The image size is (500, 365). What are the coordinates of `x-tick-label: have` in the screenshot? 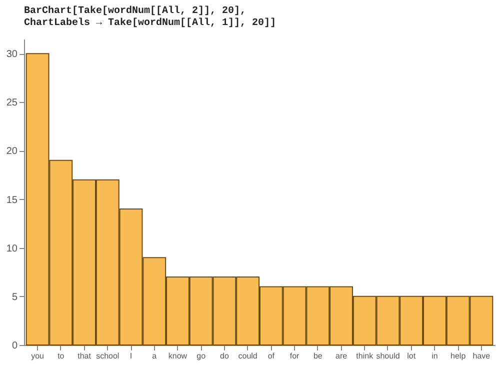 It's located at (481, 356).